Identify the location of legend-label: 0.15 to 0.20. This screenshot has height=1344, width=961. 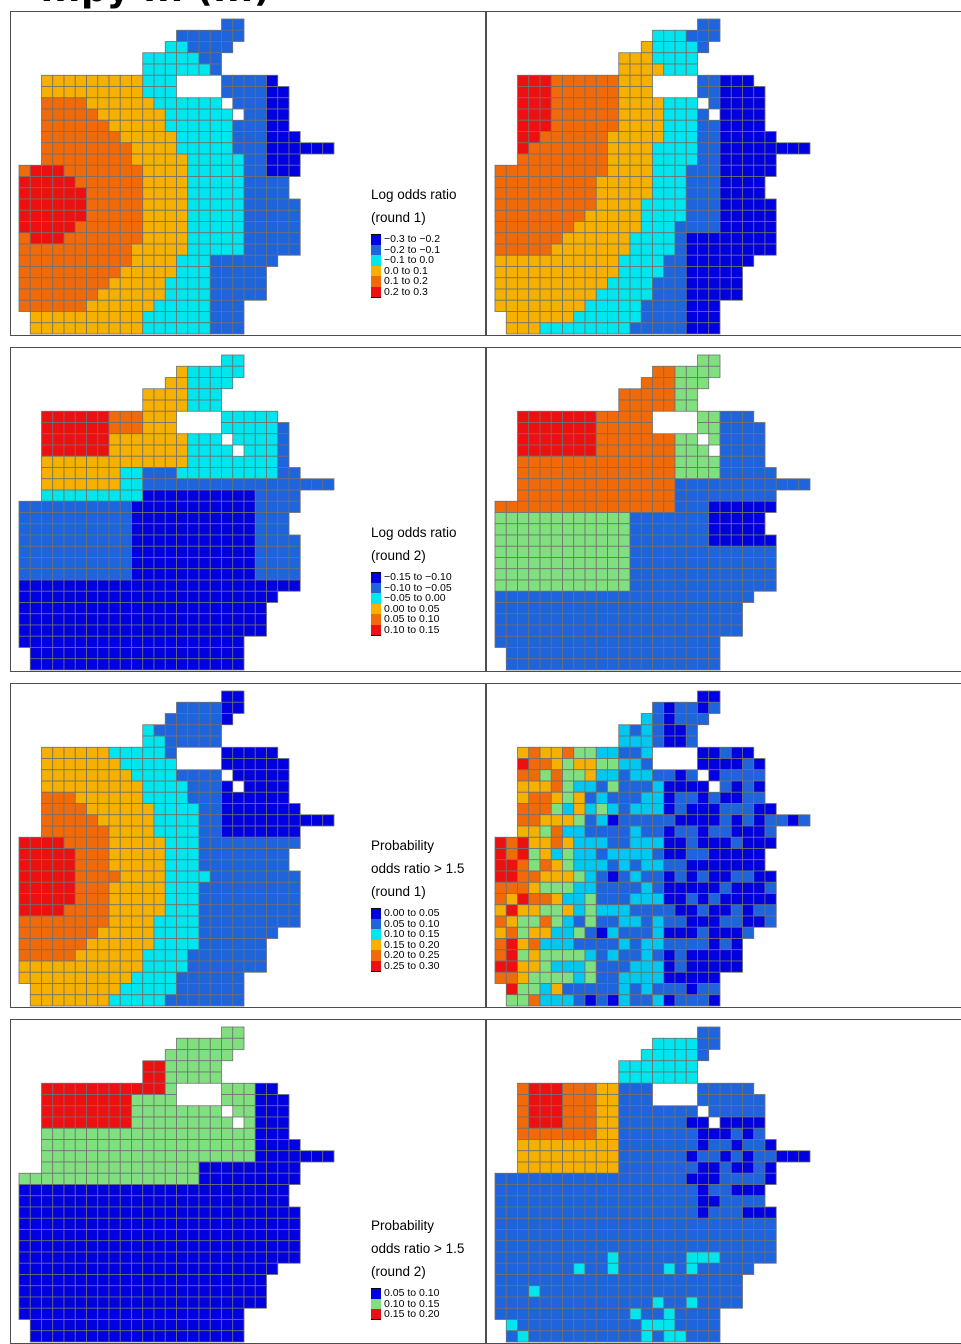
(412, 1314).